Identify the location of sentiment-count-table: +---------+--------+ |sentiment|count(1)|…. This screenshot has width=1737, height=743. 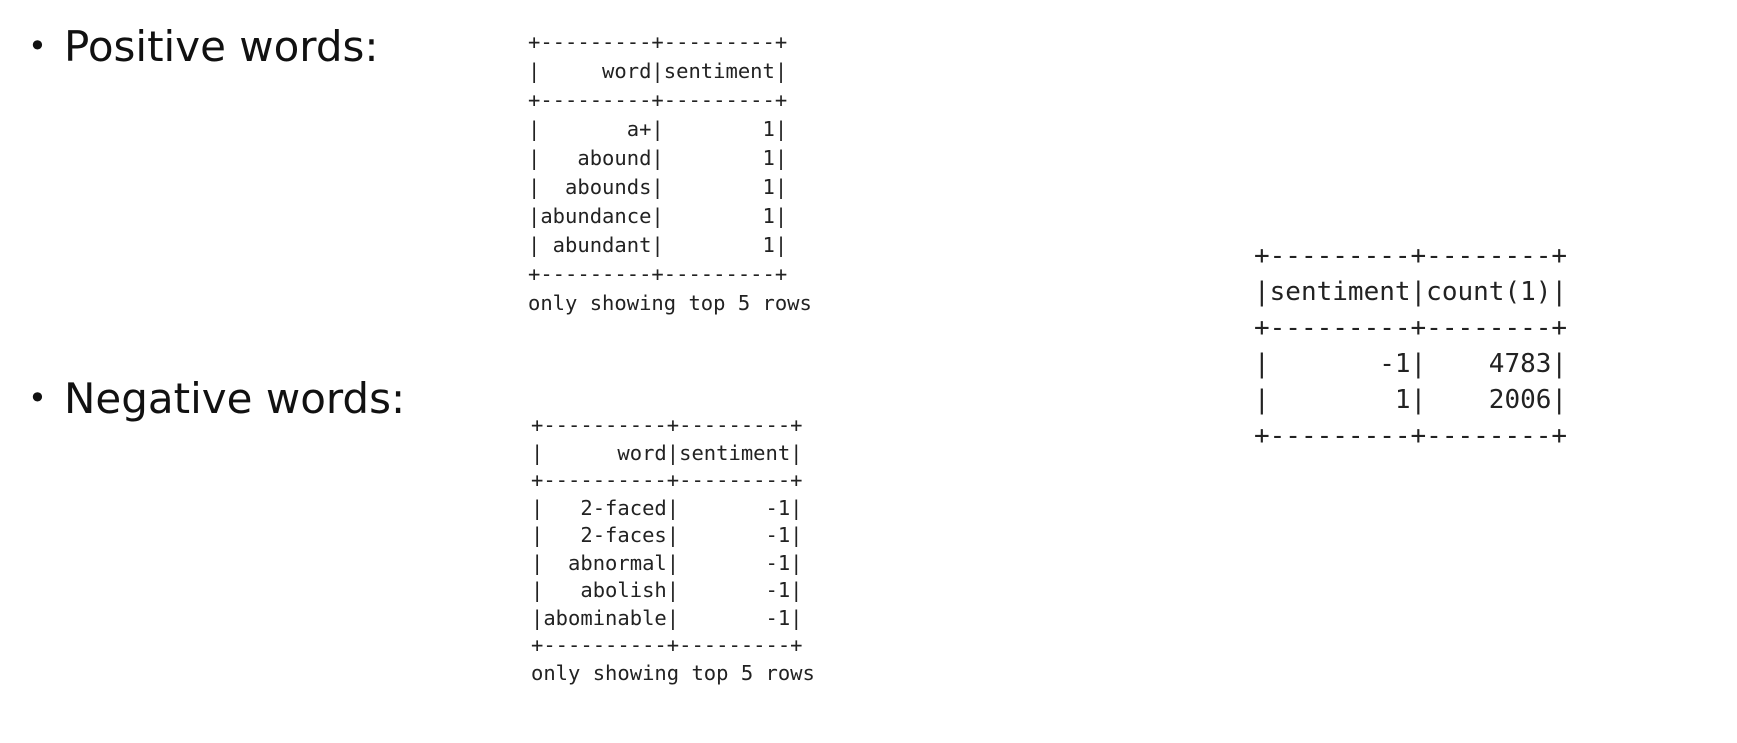
(1410, 346).